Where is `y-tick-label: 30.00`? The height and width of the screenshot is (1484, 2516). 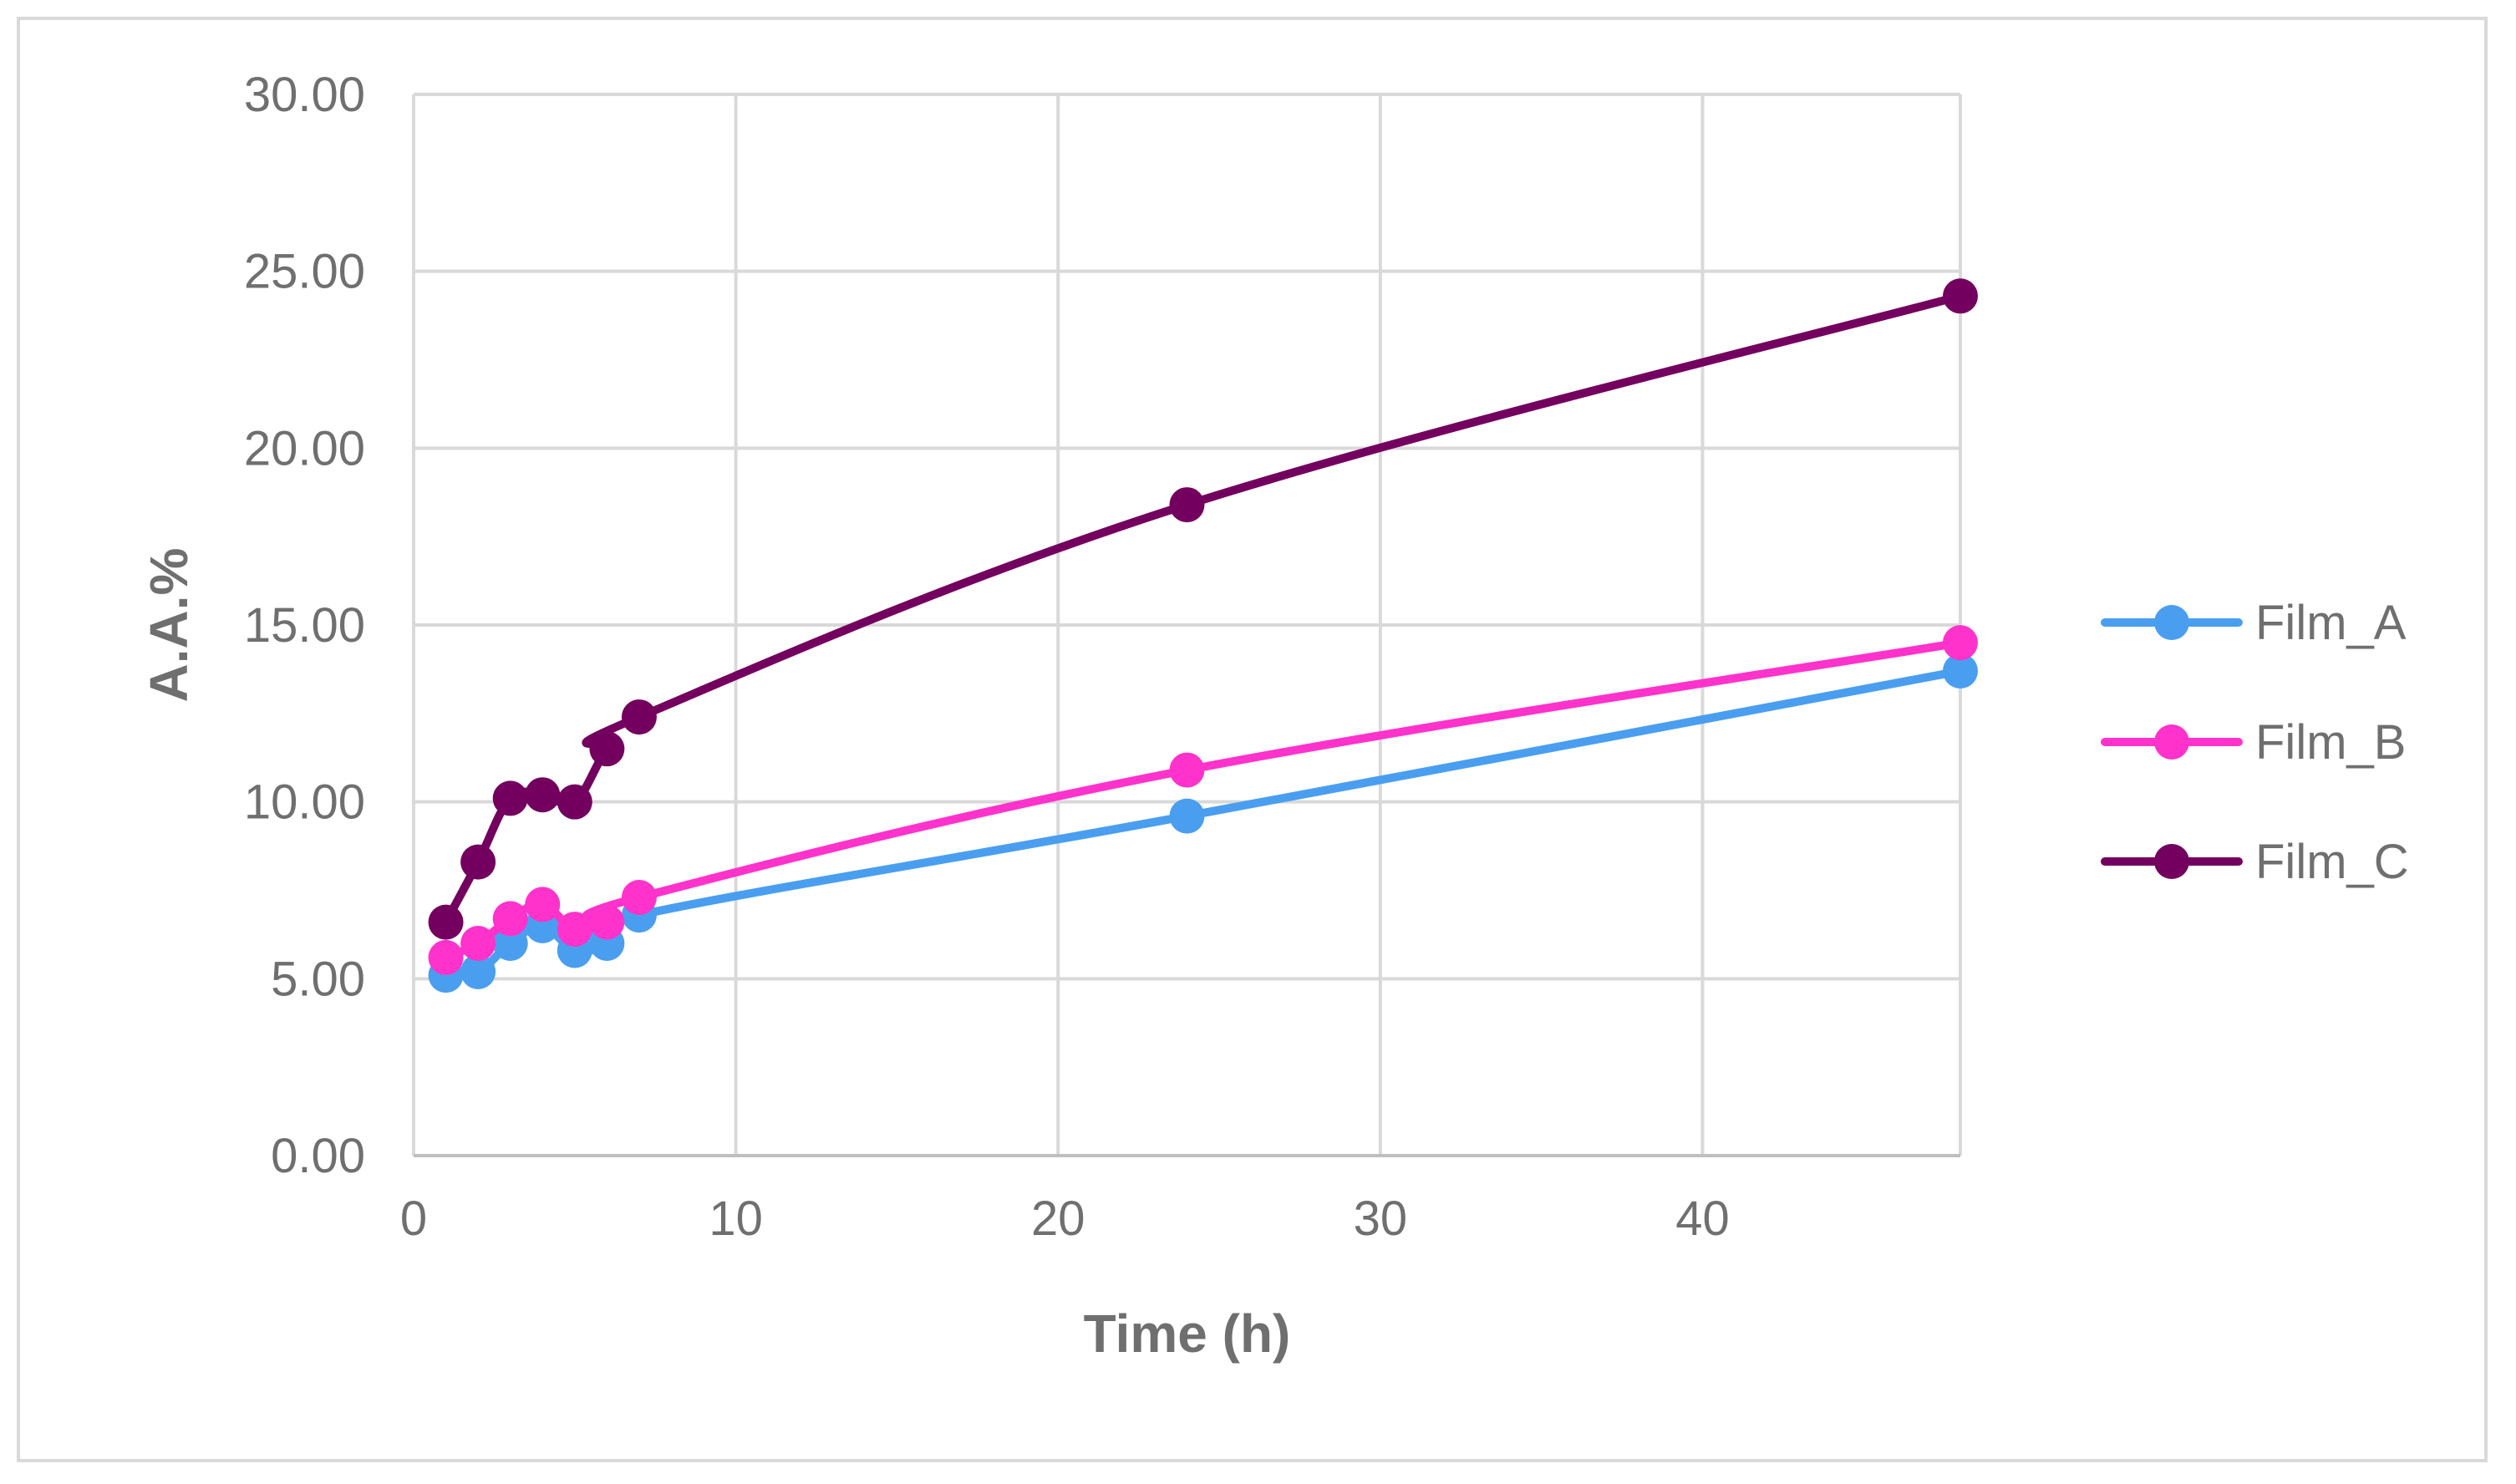 y-tick-label: 30.00 is located at coordinates (304, 95).